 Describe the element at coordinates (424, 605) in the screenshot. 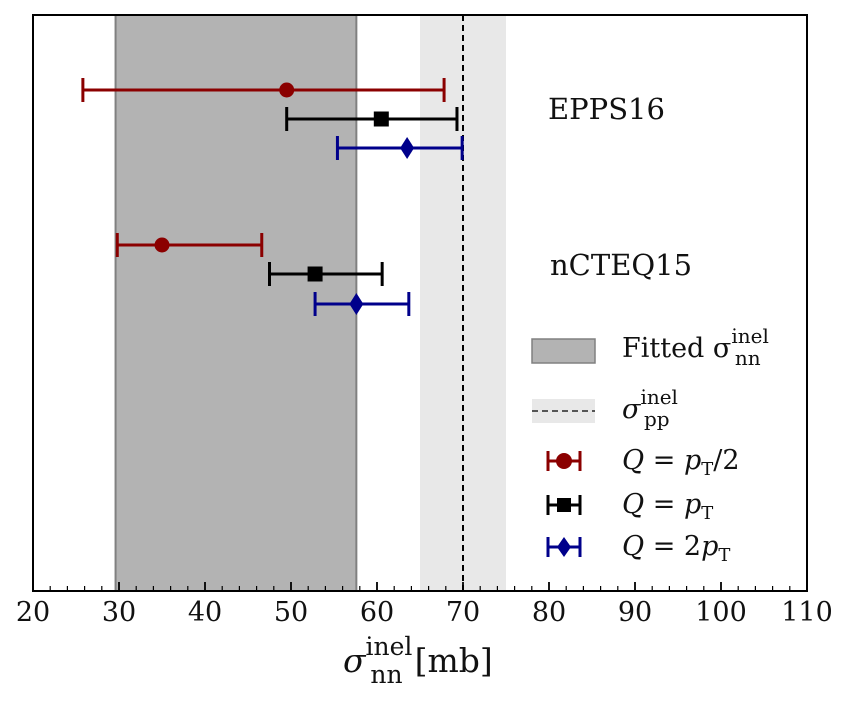

I see `x-axis: 20 30 40 50 60 70 80 90 100 110` at that location.